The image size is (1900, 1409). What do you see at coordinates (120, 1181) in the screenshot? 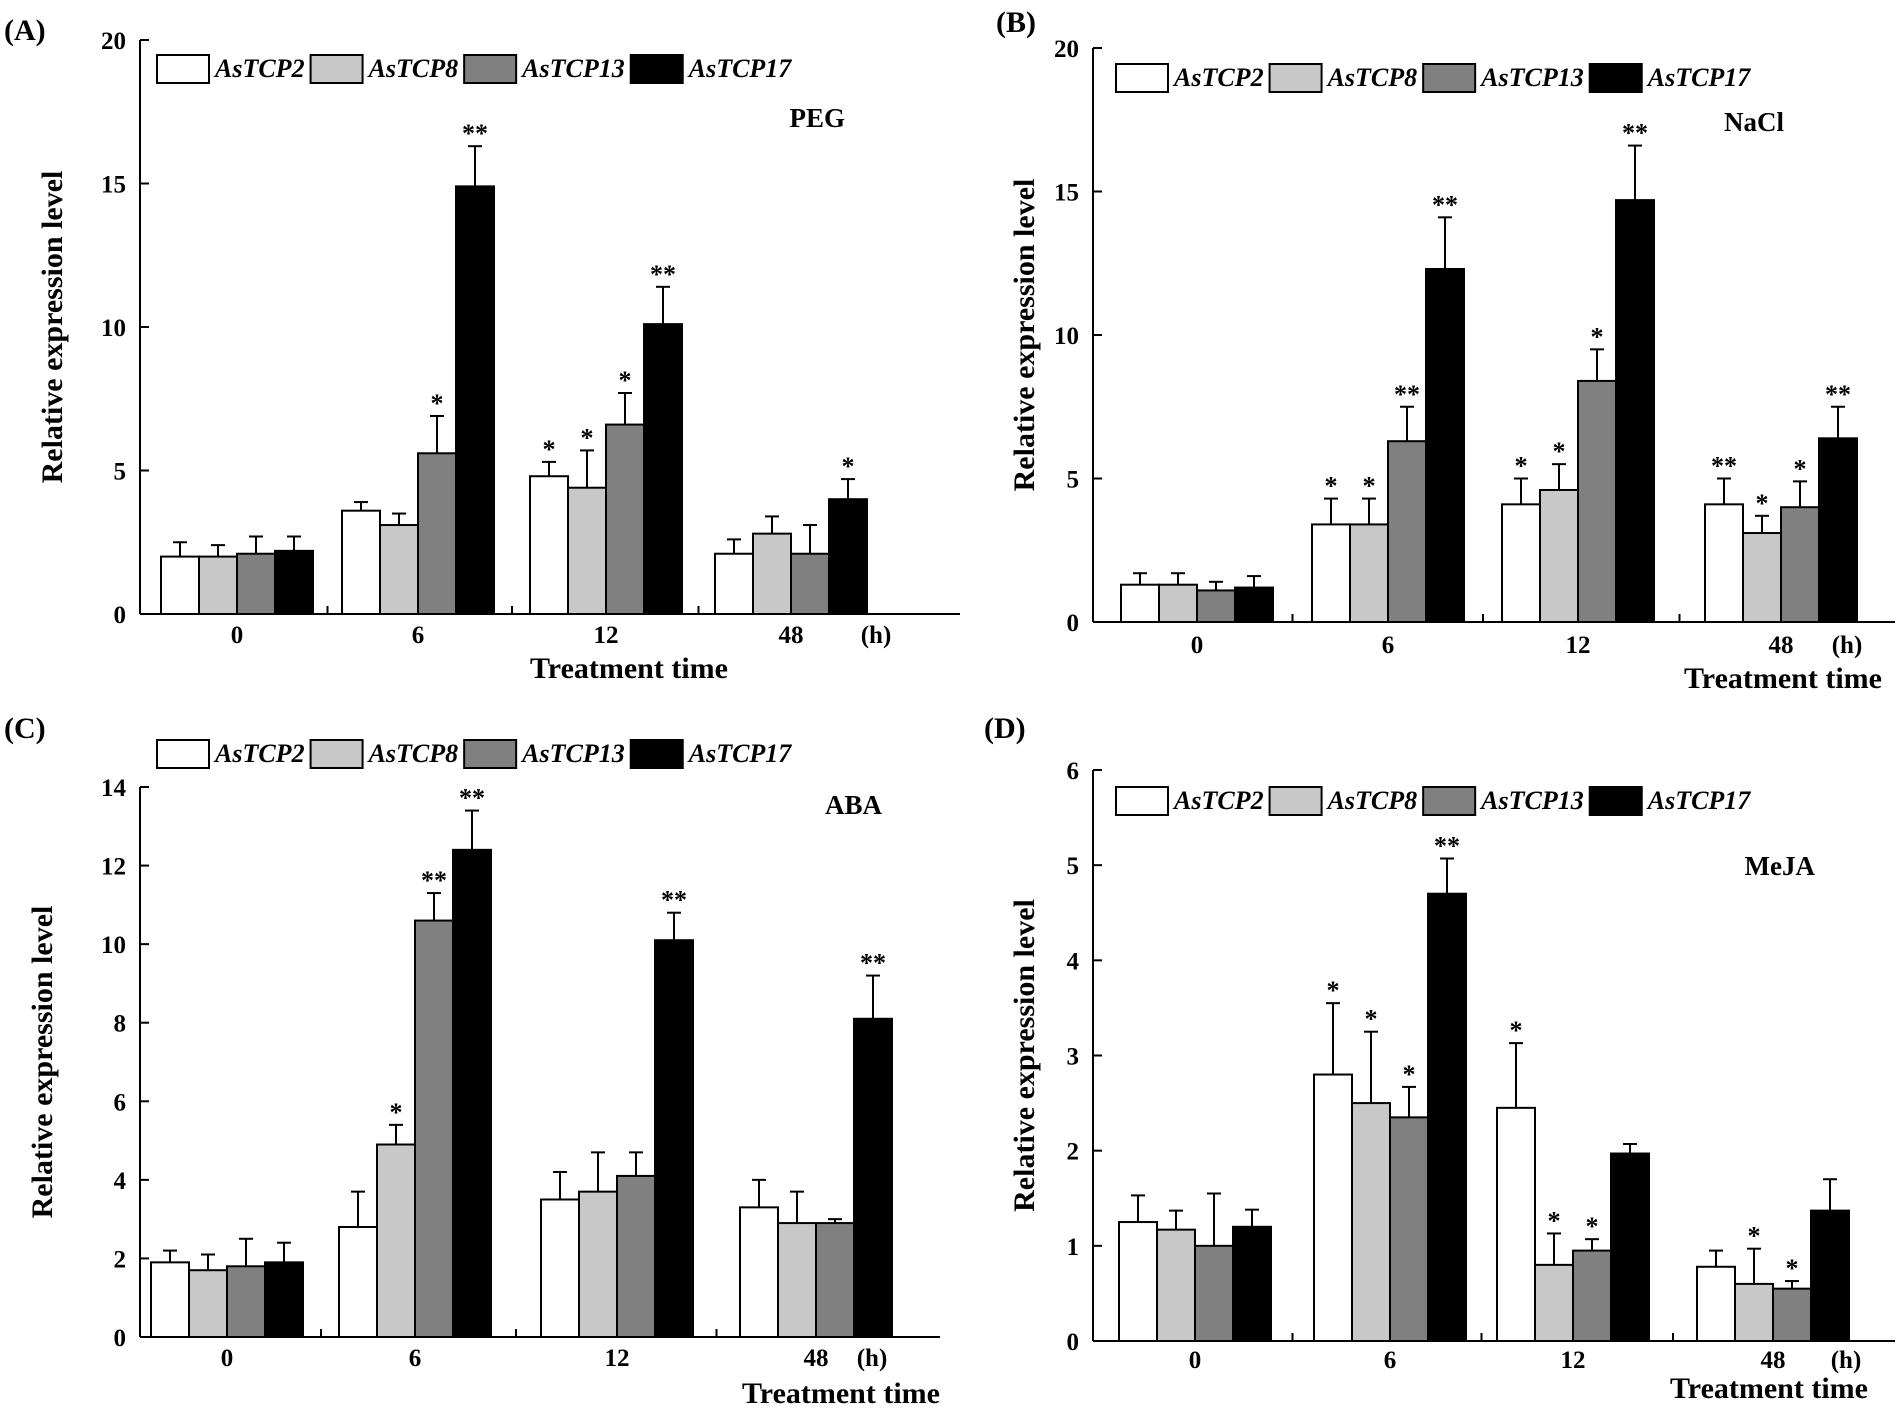
I see `y-tick-label: 4` at bounding box center [120, 1181].